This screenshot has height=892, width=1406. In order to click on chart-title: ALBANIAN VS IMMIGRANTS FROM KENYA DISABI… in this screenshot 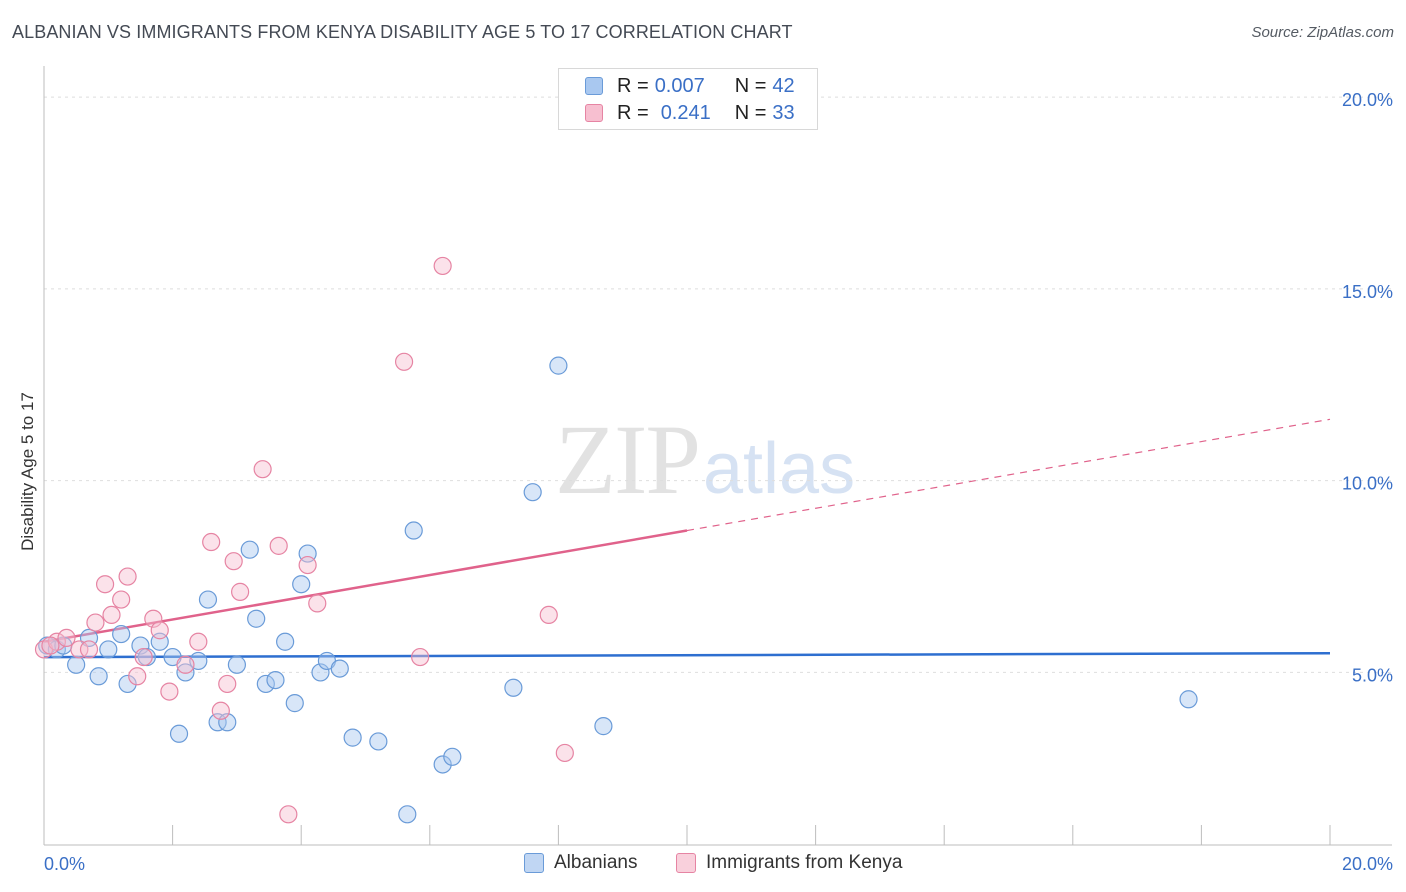, I will do `click(402, 32)`.